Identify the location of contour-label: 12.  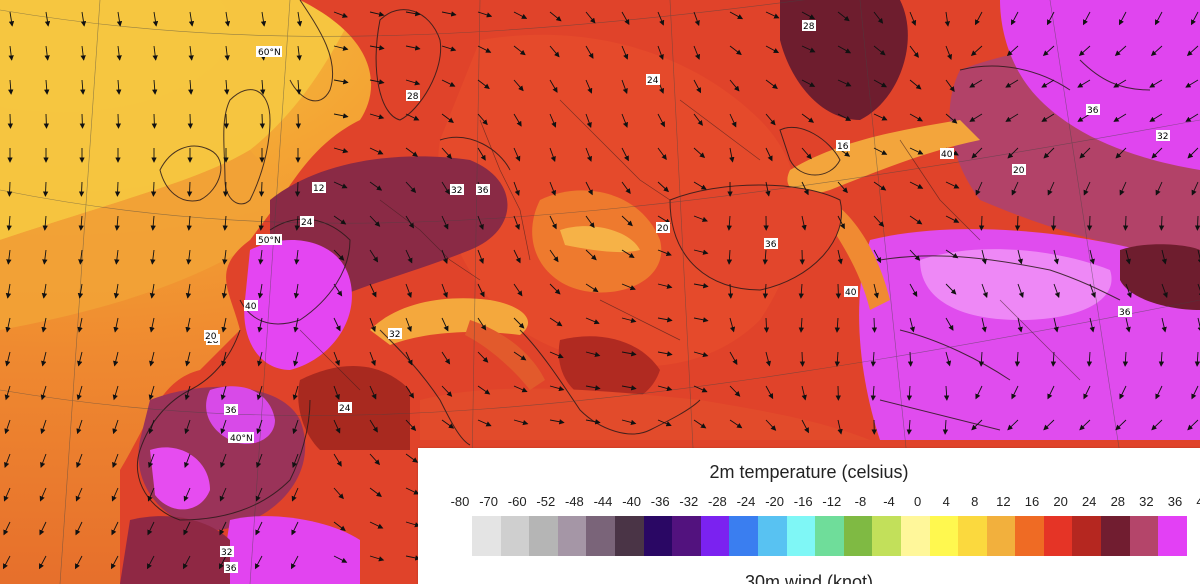
(319, 188).